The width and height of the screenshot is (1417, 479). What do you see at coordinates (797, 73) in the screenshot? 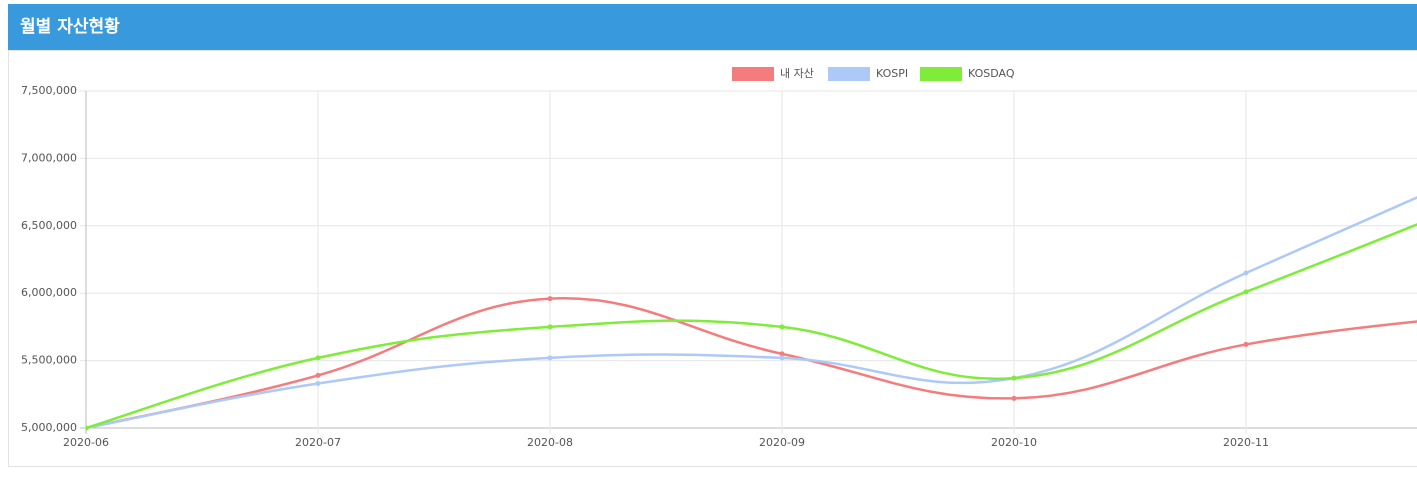
I see `legend-label: 내 자산` at bounding box center [797, 73].